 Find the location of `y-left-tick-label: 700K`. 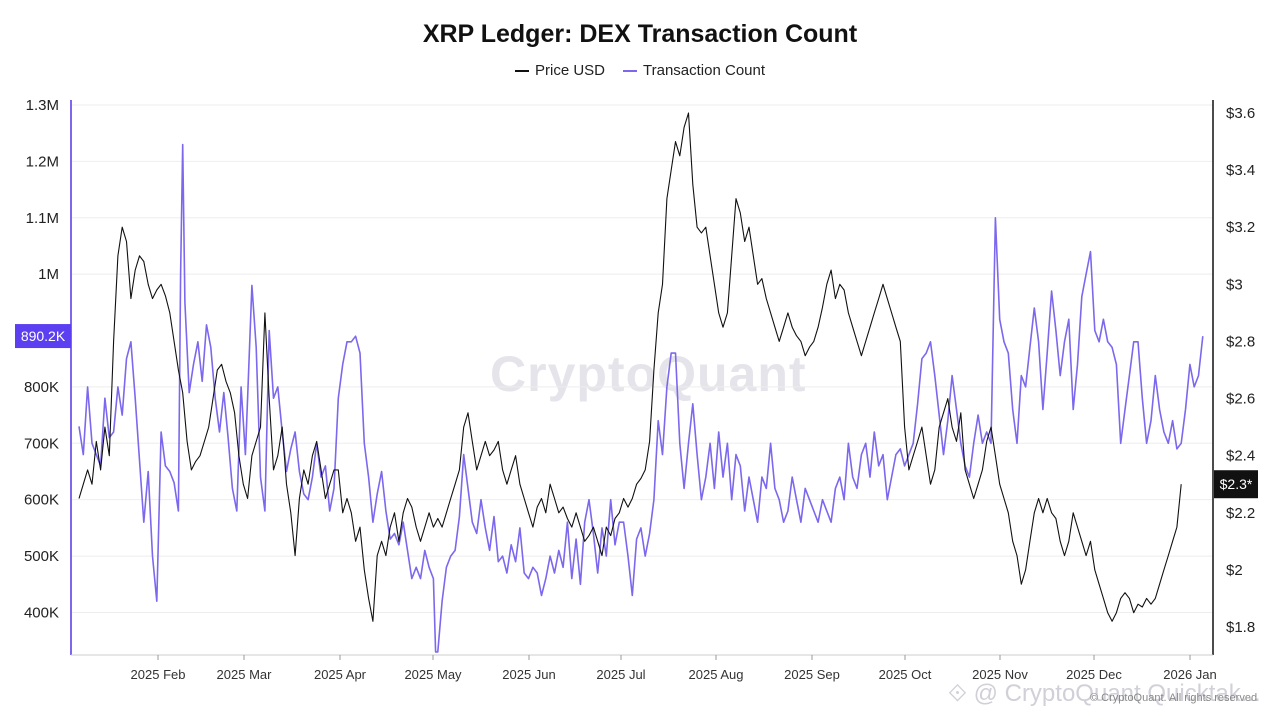

y-left-tick-label: 700K is located at coordinates (41, 443).